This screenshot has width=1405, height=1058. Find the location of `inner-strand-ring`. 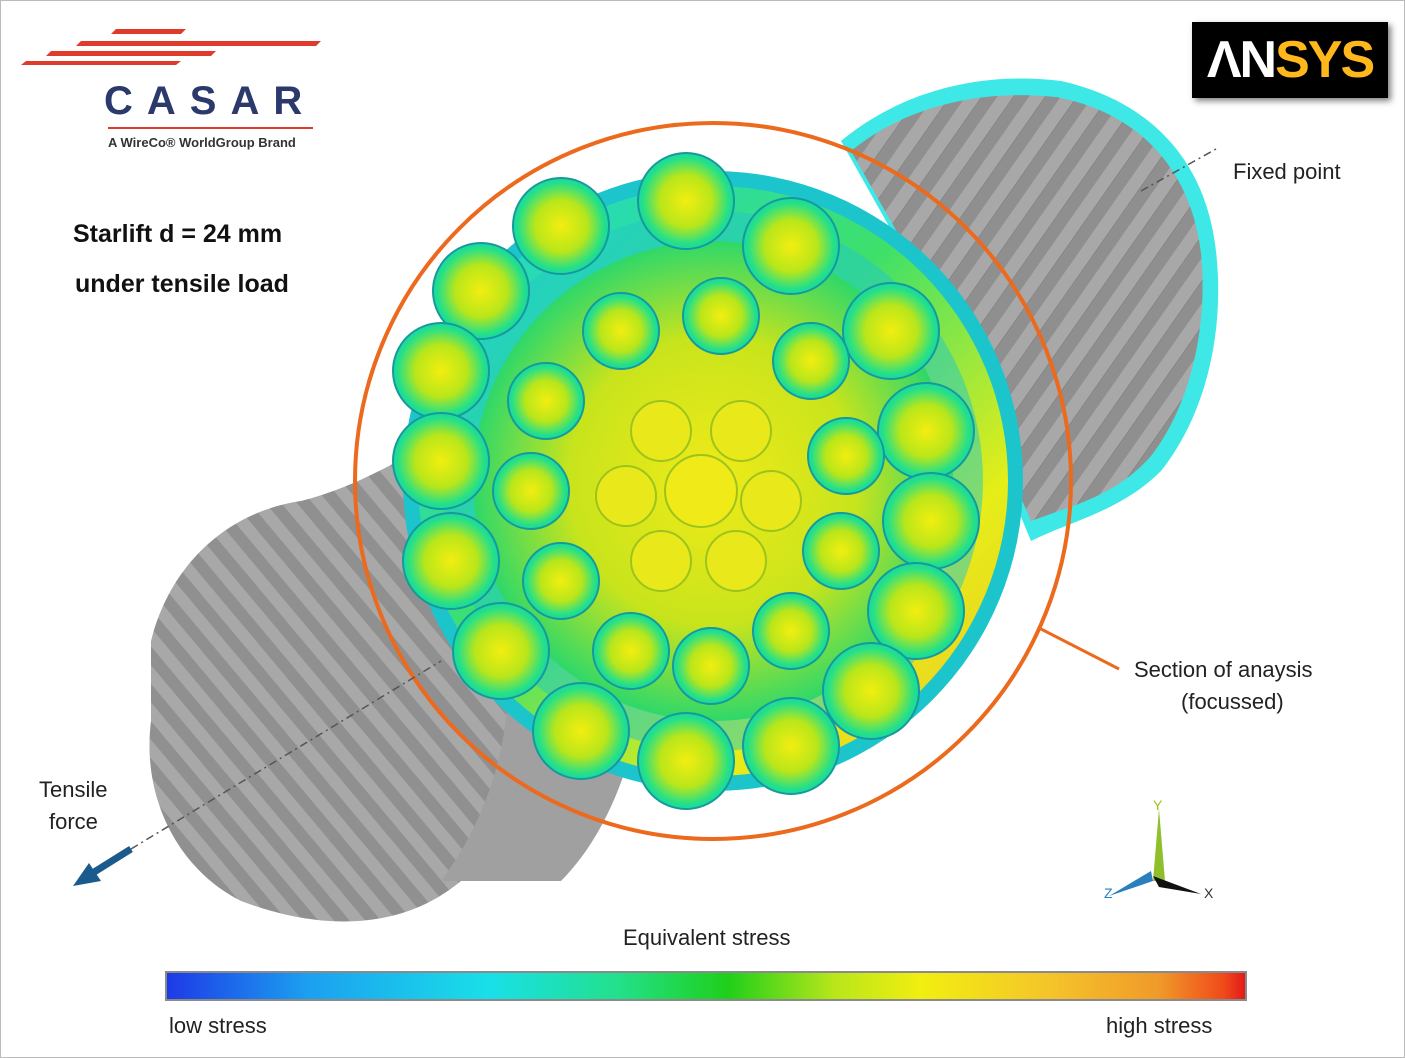

inner-strand-ring is located at coordinates (688, 491).